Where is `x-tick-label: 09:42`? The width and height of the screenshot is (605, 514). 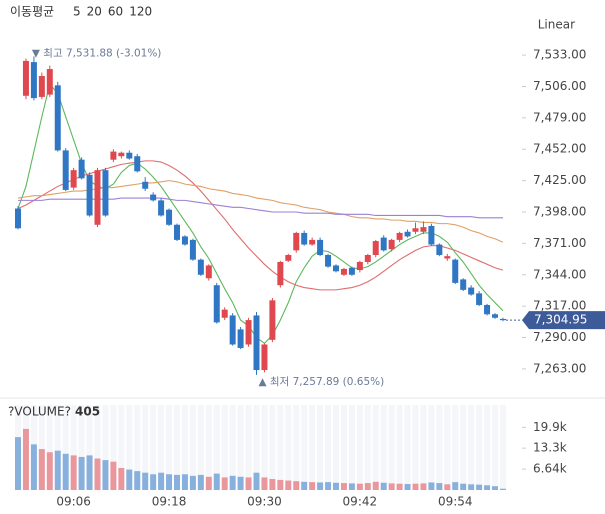
x-tick-label: 09:42 is located at coordinates (360, 502).